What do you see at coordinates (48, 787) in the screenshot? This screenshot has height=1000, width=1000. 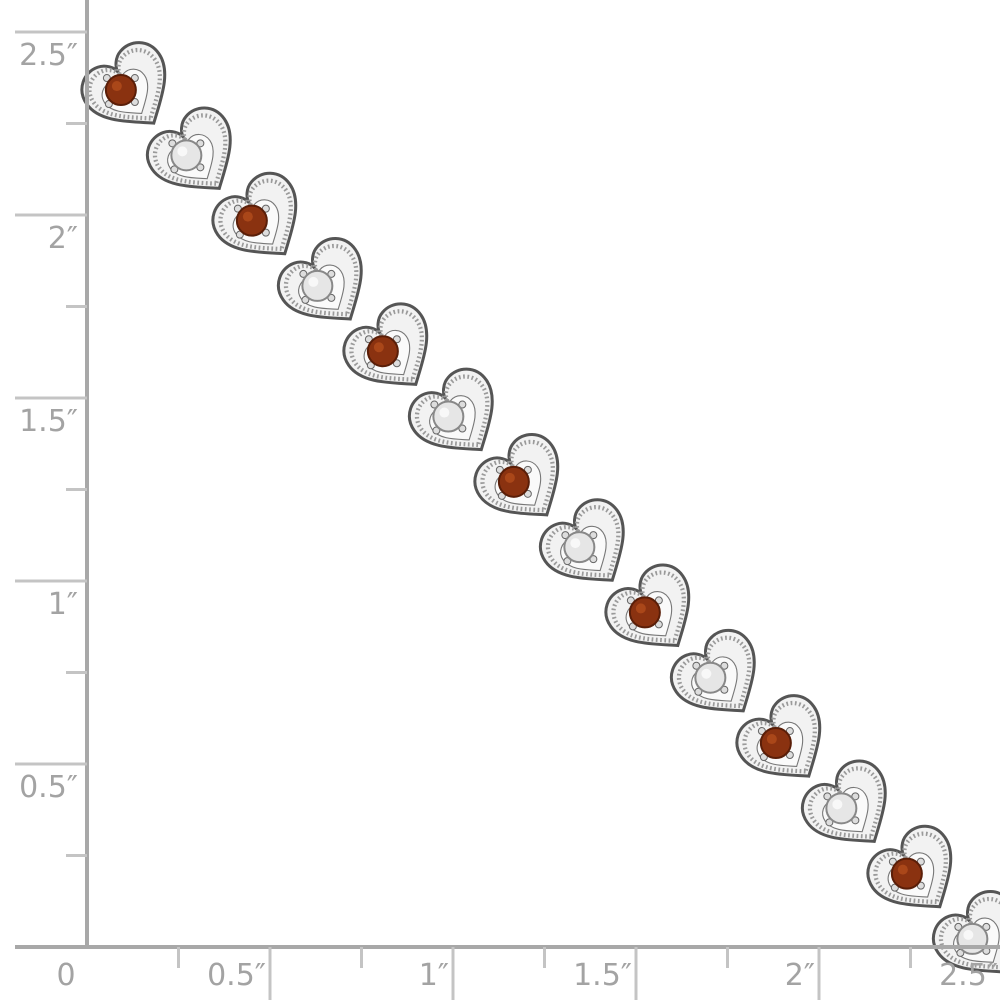 I see `ruler-y-label: 0.5″` at bounding box center [48, 787].